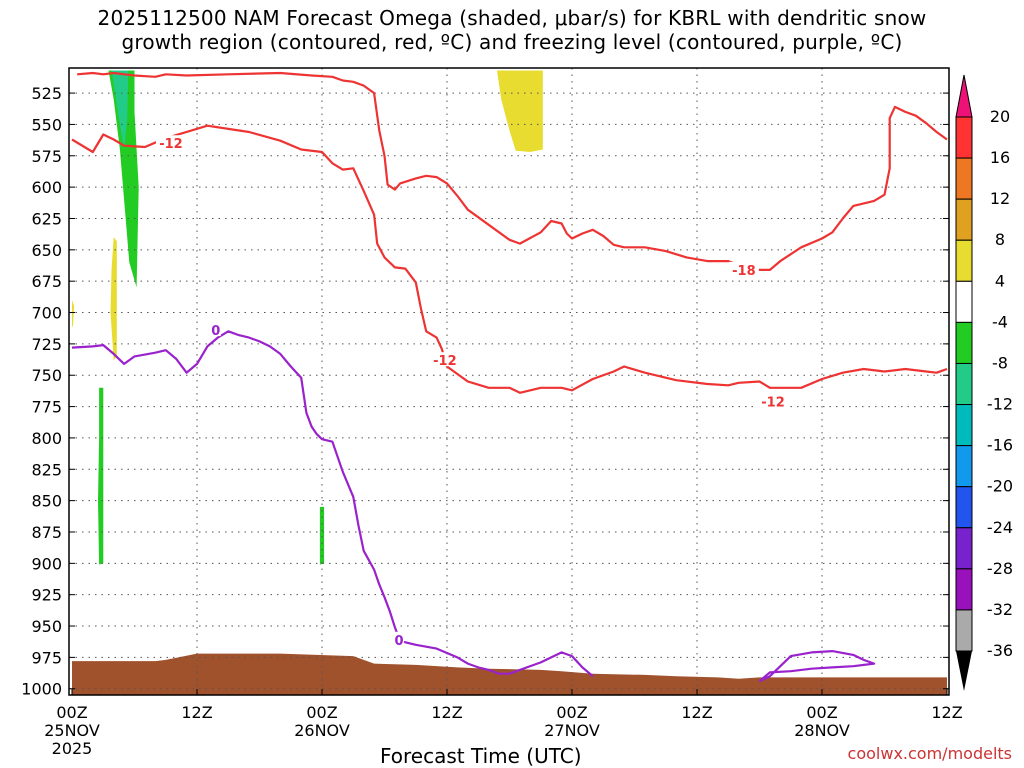 The image size is (1024, 768). I want to click on colorbar-top-arrow, so click(964, 96).